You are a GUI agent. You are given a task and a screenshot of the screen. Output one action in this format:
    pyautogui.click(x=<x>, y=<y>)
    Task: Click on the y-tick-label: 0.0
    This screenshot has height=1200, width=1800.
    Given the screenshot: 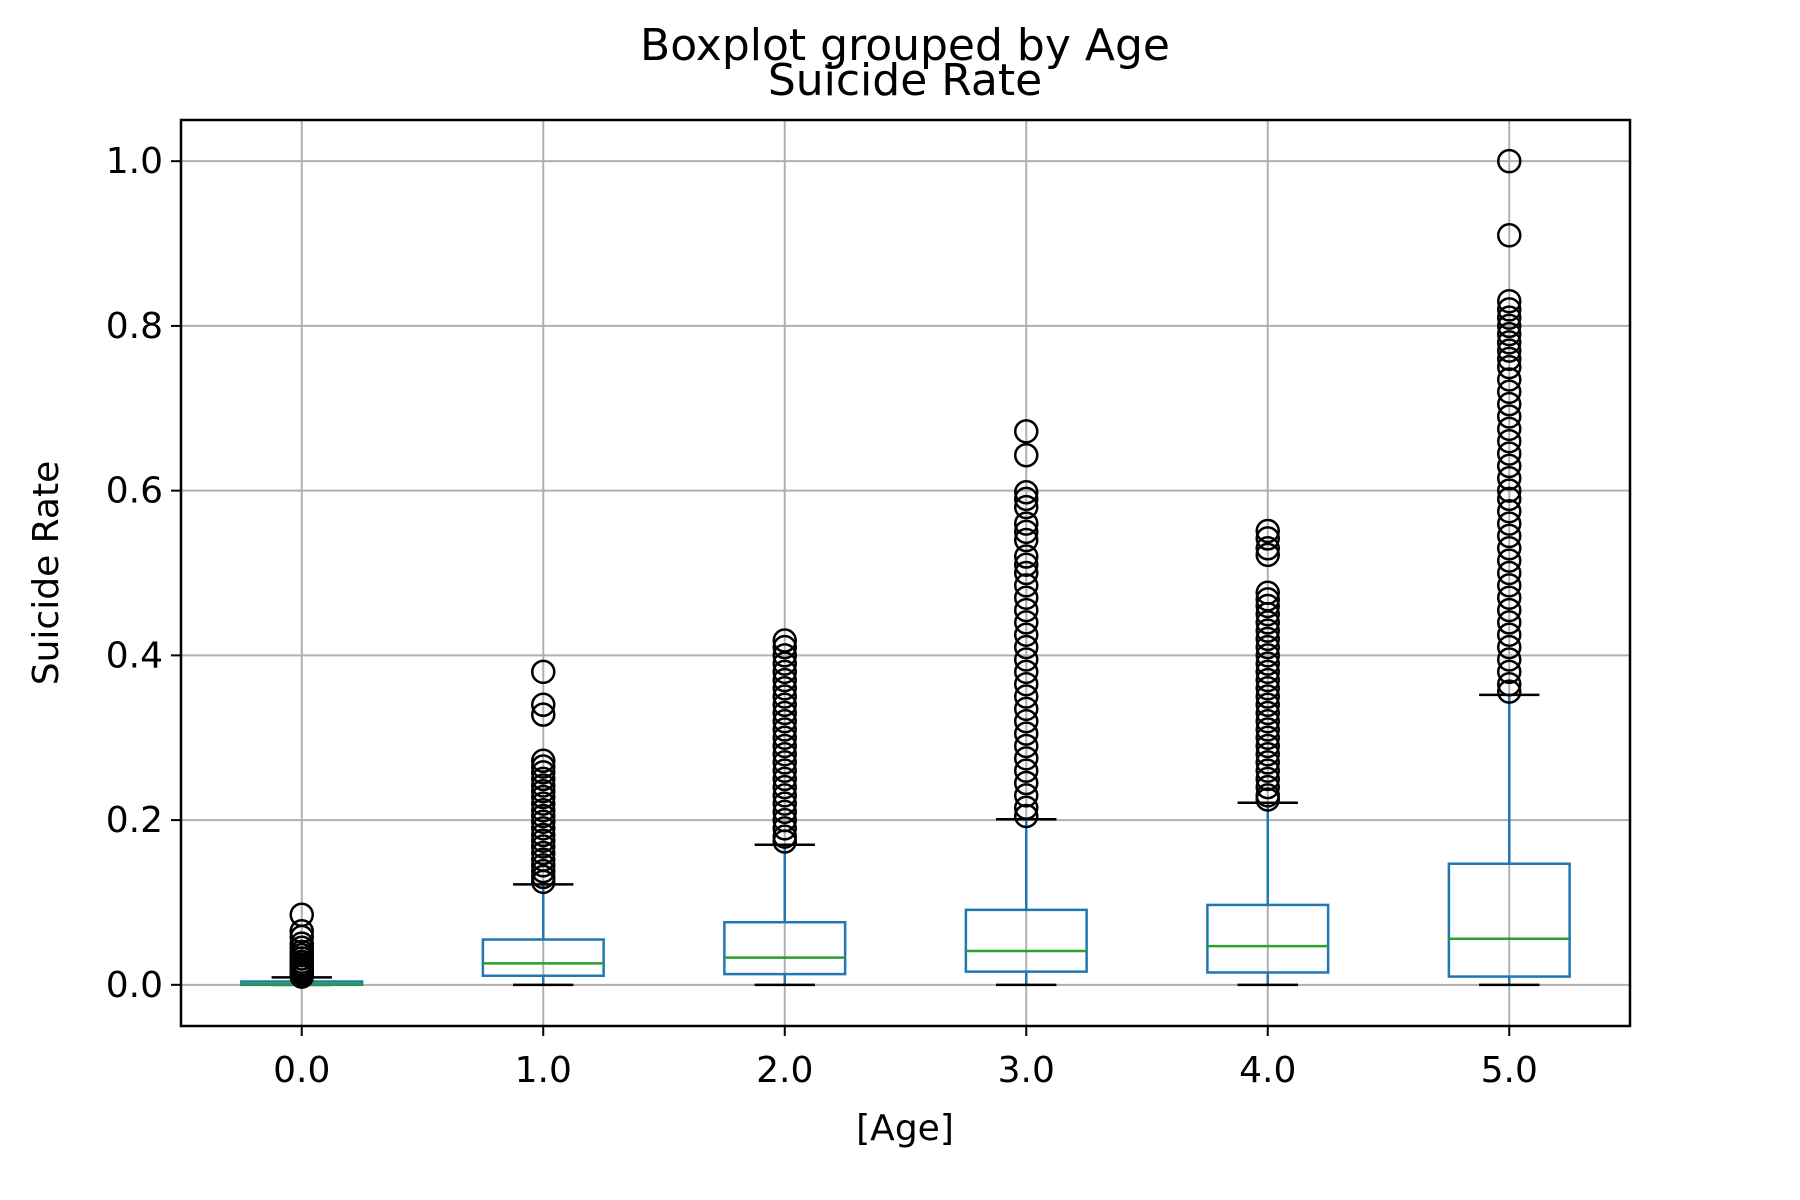 What is the action you would take?
    pyautogui.click(x=134, y=985)
    